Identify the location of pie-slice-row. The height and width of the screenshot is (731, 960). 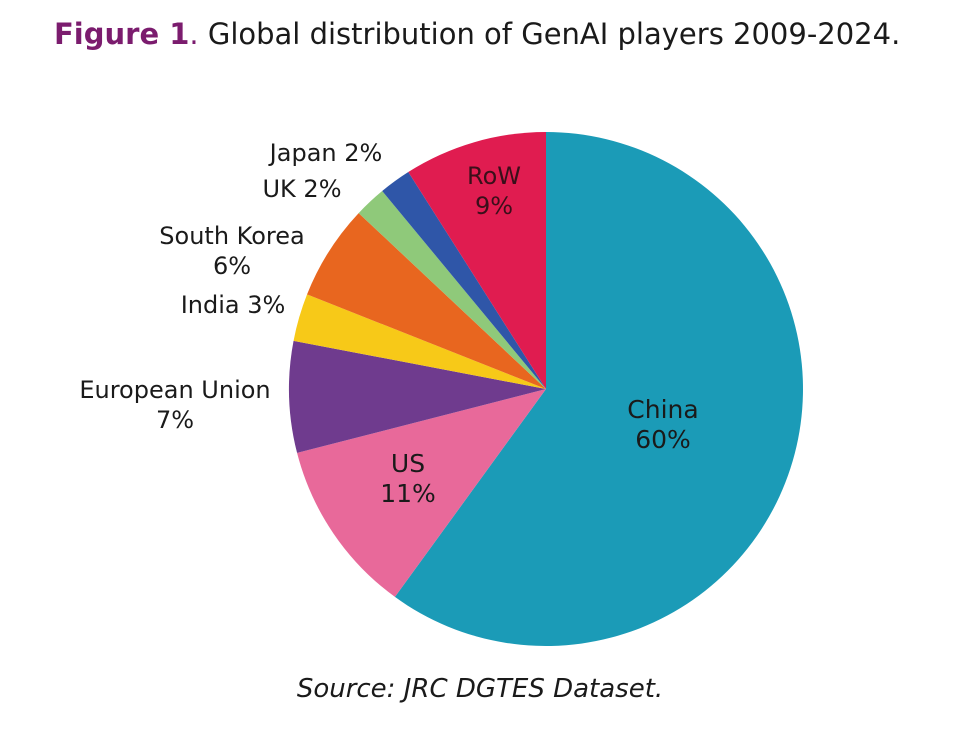
(477, 260).